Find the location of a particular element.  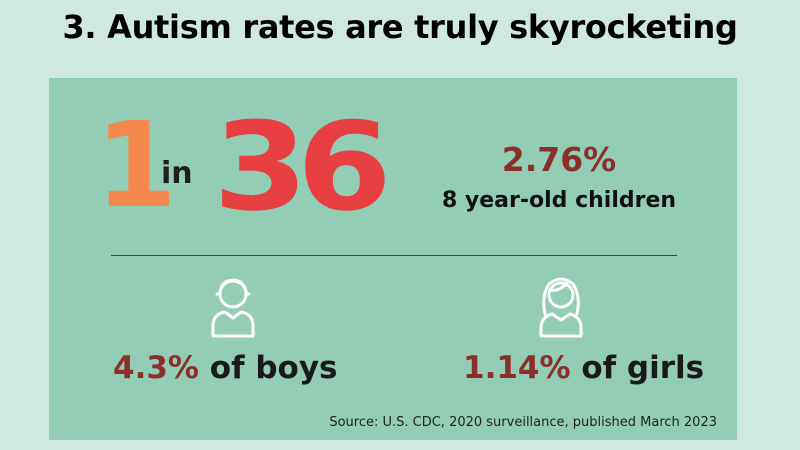

ratio-connector: in is located at coordinates (177, 173).